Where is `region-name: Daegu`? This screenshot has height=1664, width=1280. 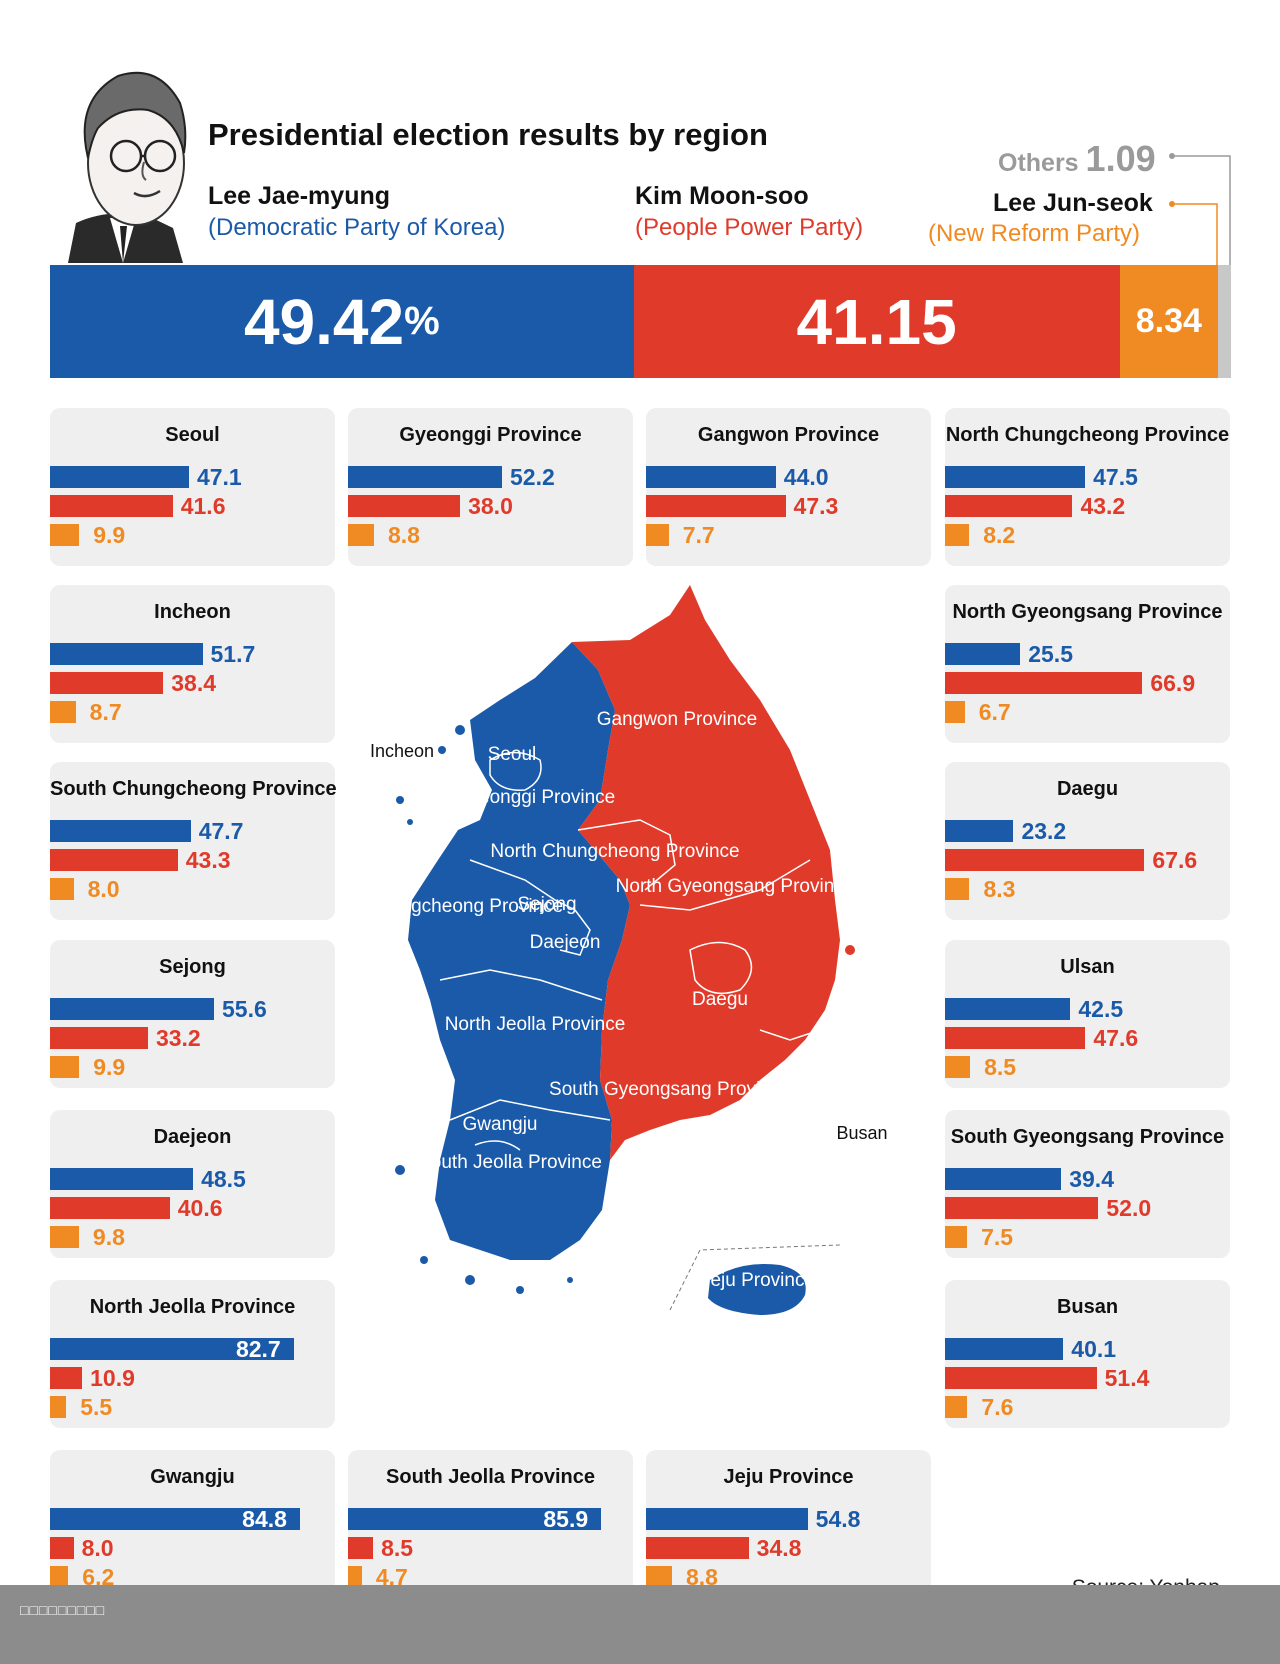 region-name: Daegu is located at coordinates (1087, 789).